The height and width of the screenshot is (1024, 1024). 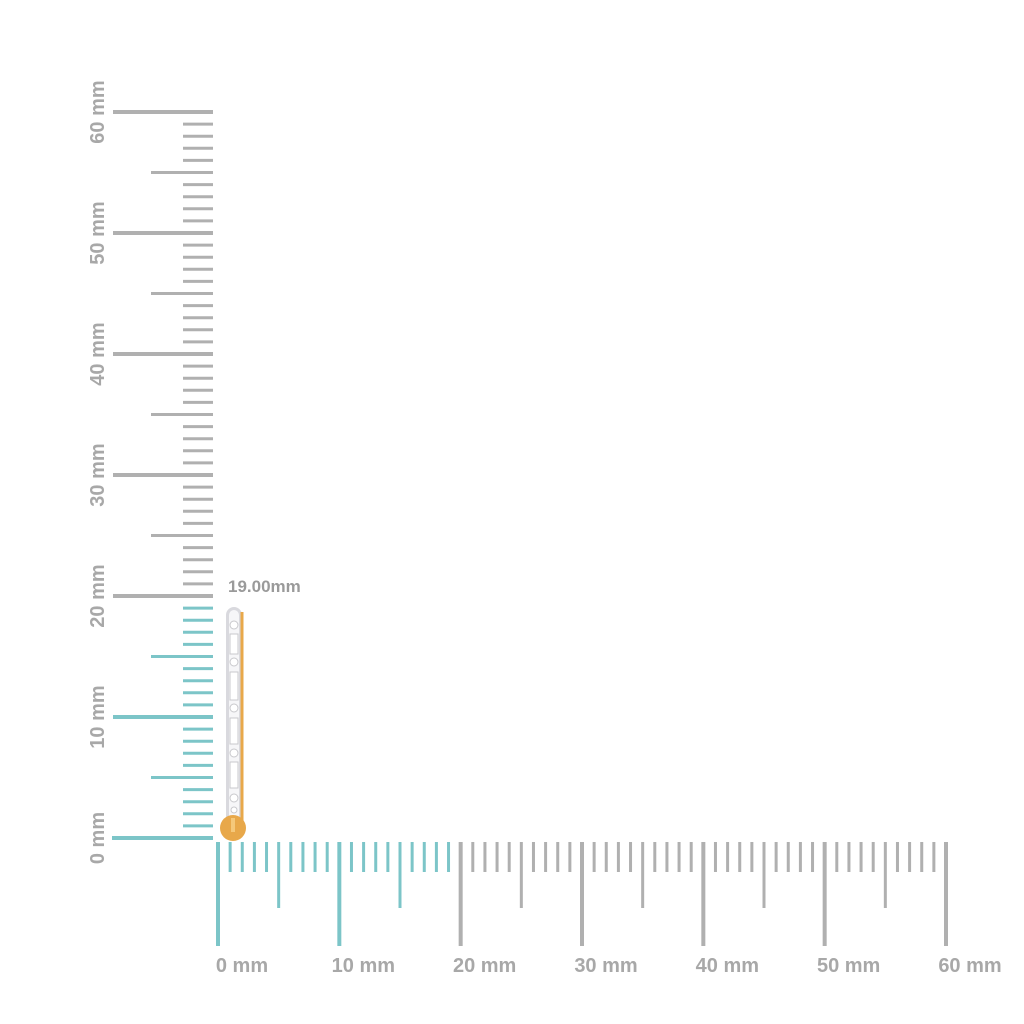 I want to click on vertical-ruler-label: 30 mm, so click(x=98, y=474).